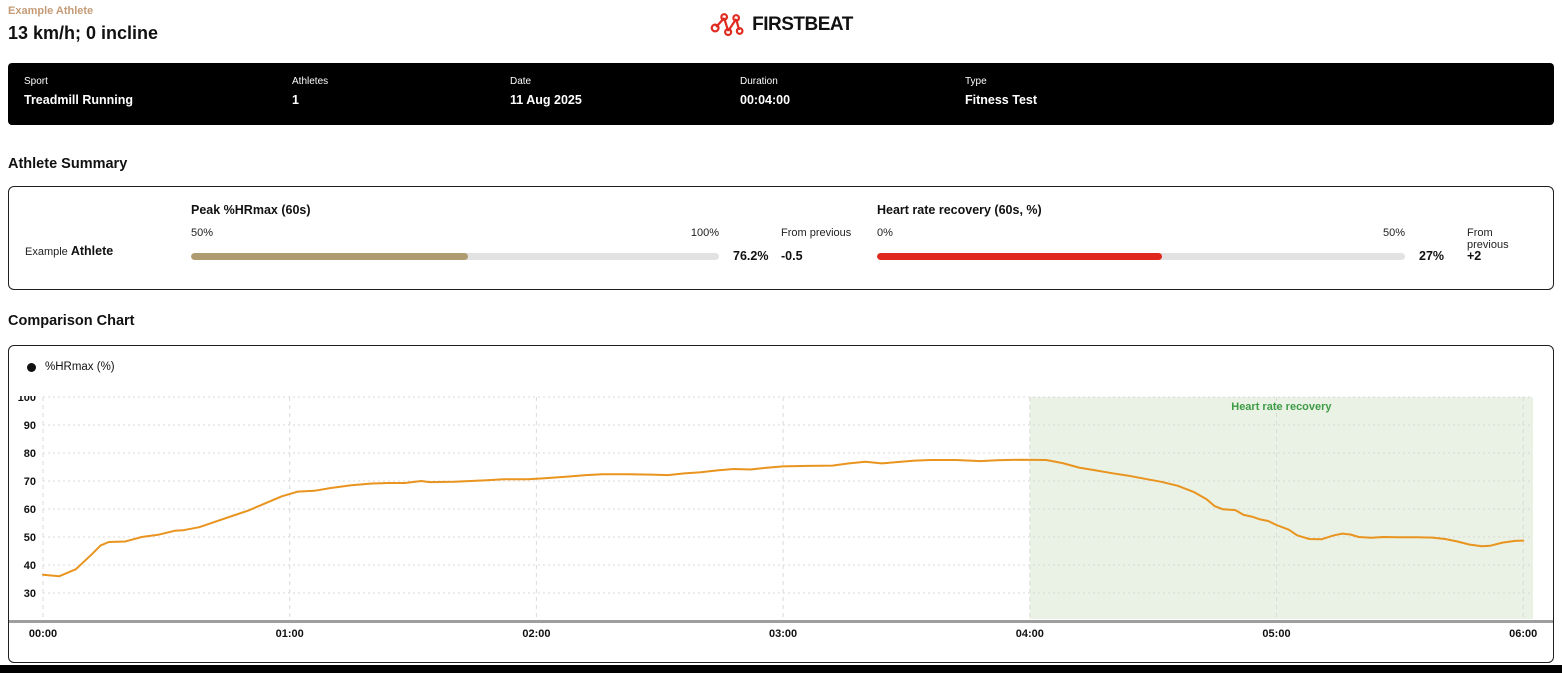 The height and width of the screenshot is (673, 1562). What do you see at coordinates (295, 100) in the screenshot?
I see `info-athletes-value: 1` at bounding box center [295, 100].